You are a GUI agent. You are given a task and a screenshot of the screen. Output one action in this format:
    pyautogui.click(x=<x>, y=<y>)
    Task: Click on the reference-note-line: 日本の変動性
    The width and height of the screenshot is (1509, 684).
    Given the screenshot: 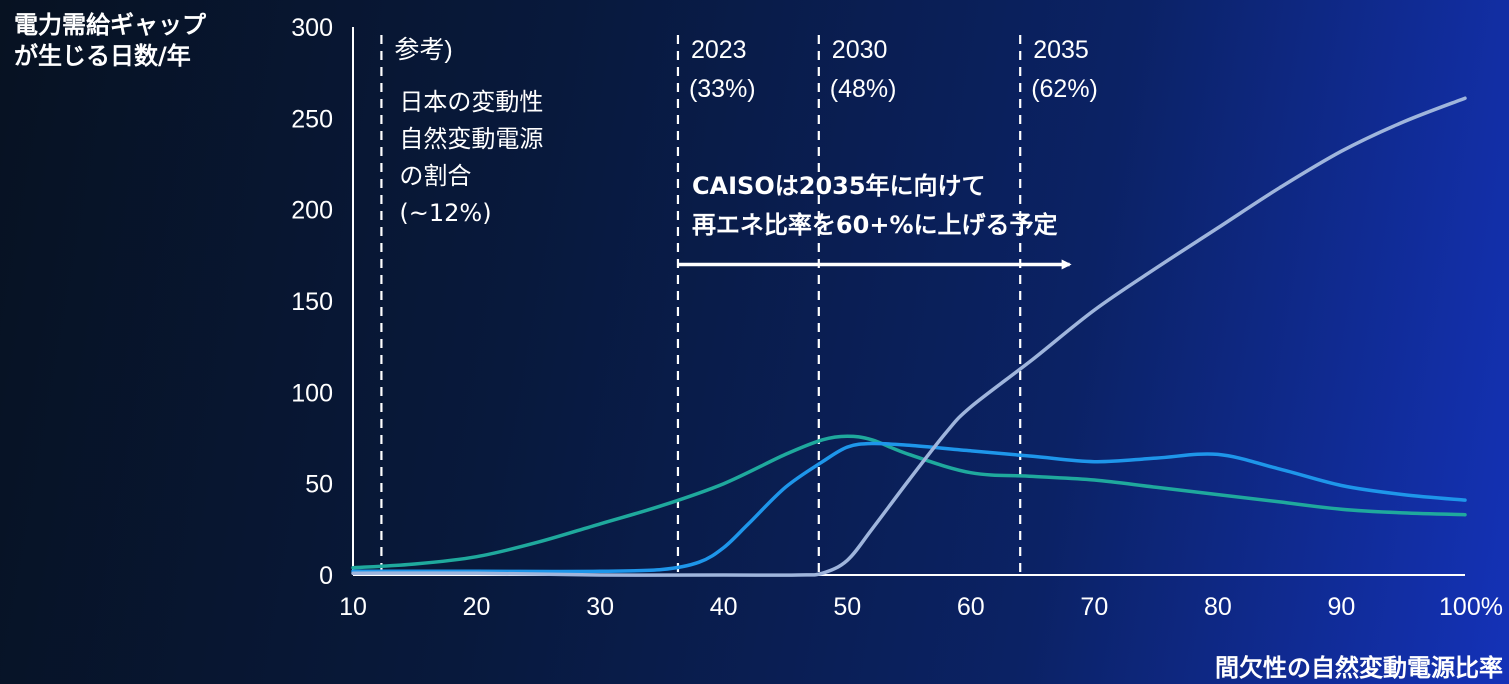 What is the action you would take?
    pyautogui.click(x=471, y=102)
    